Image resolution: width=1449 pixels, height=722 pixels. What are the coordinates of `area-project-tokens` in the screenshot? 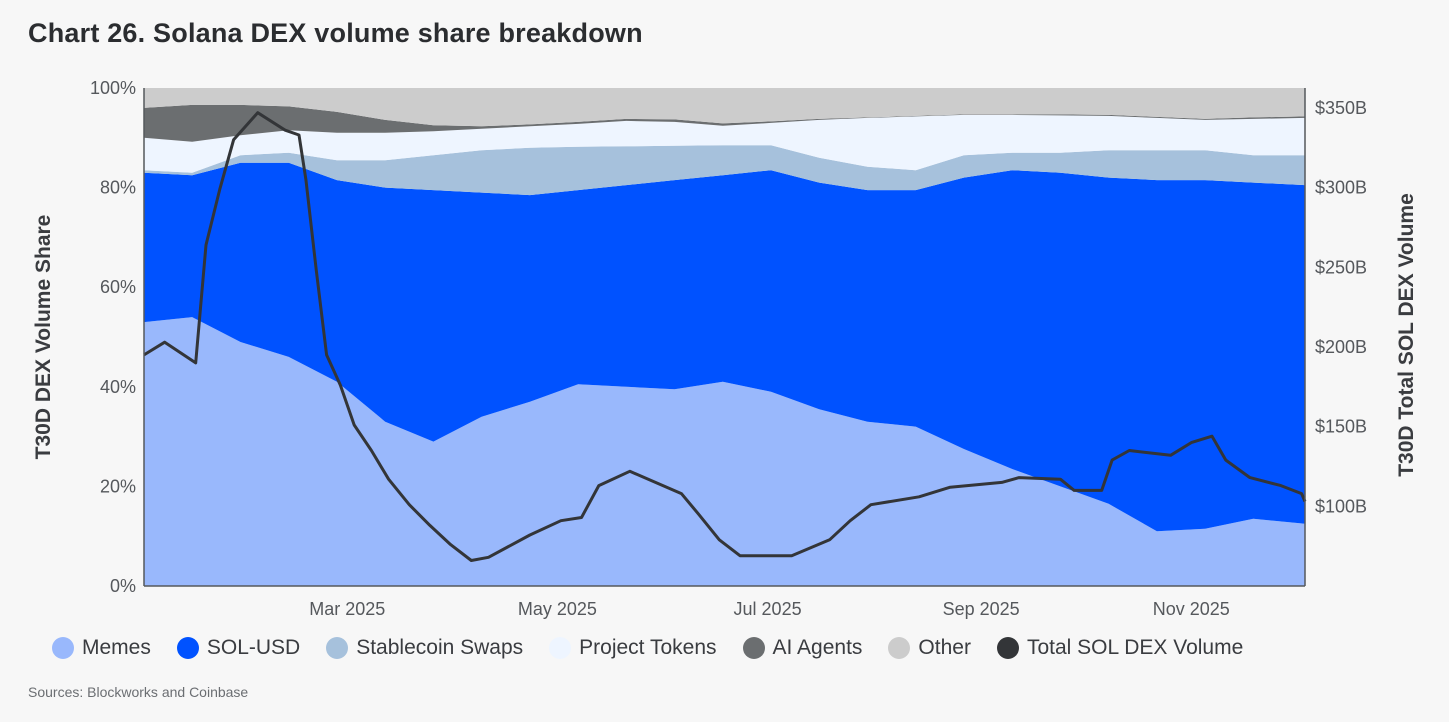 It's located at (724, 143).